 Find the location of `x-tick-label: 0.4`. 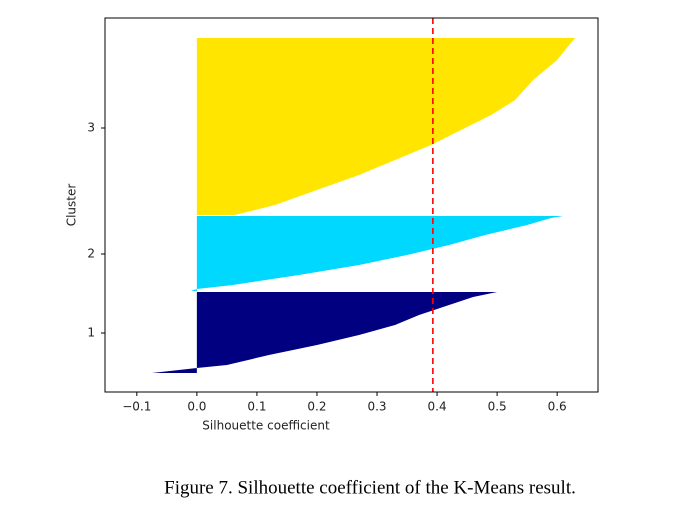

x-tick-label: 0.4 is located at coordinates (437, 407).